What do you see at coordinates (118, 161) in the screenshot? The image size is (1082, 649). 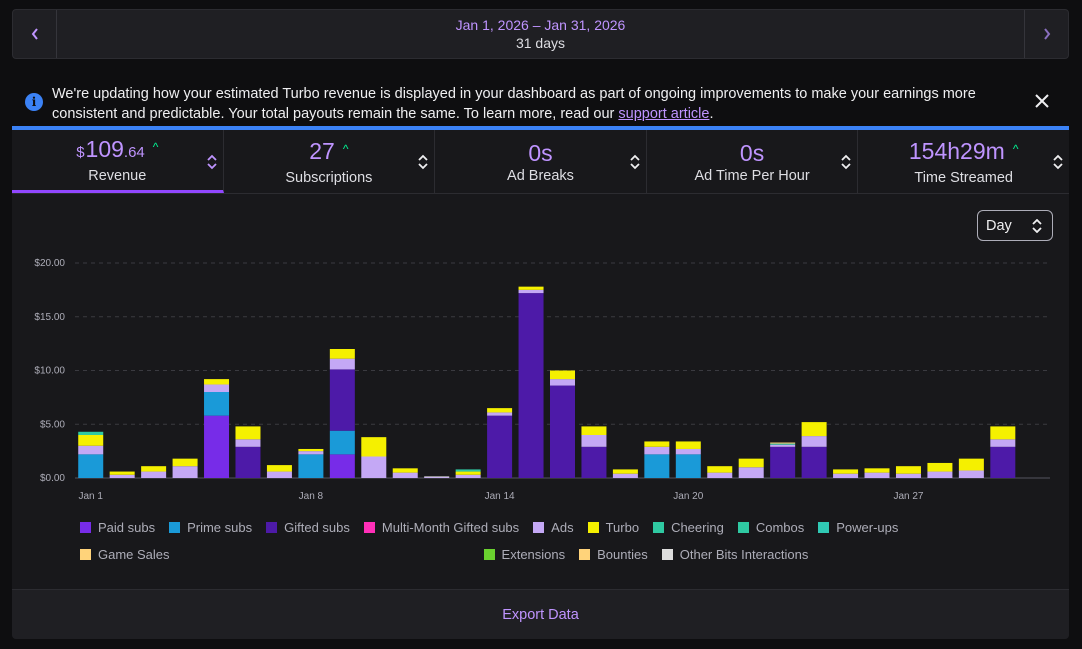 I see `metric-tab-revenue: $109.64 ^ Revenue` at bounding box center [118, 161].